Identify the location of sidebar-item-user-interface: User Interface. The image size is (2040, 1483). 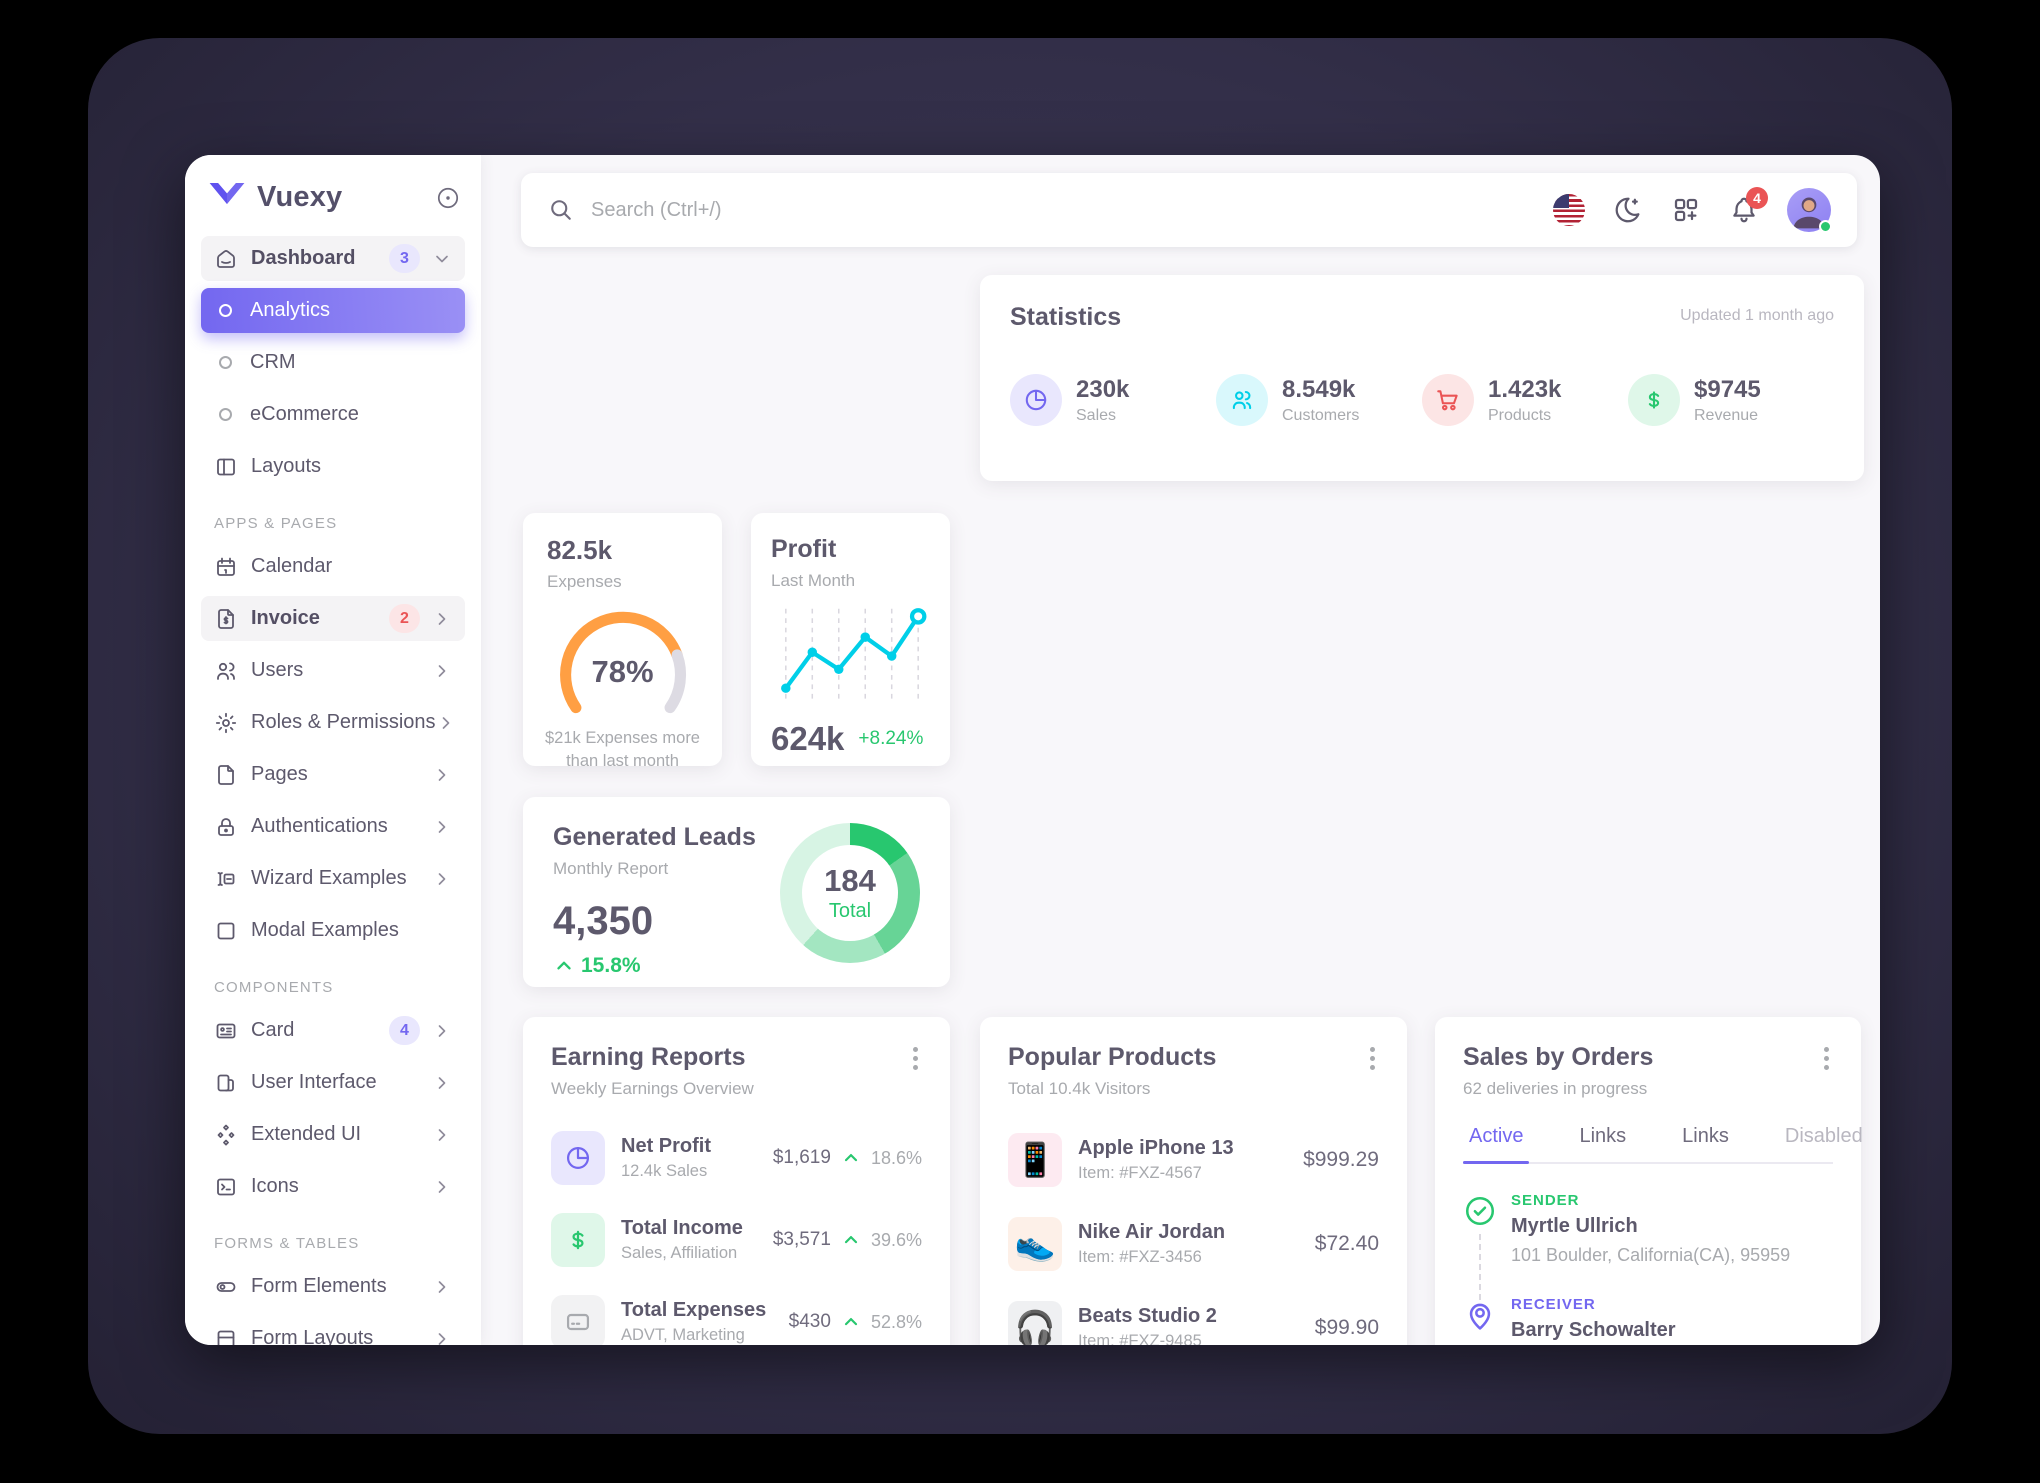
(333, 1082).